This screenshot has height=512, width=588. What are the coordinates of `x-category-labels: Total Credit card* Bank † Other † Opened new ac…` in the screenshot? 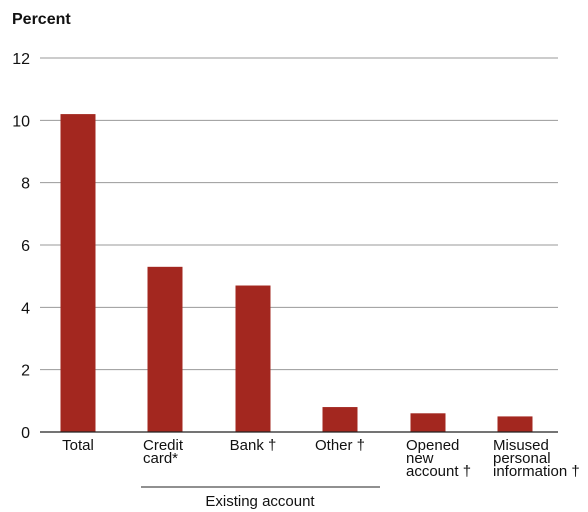 It's located at (321, 458).